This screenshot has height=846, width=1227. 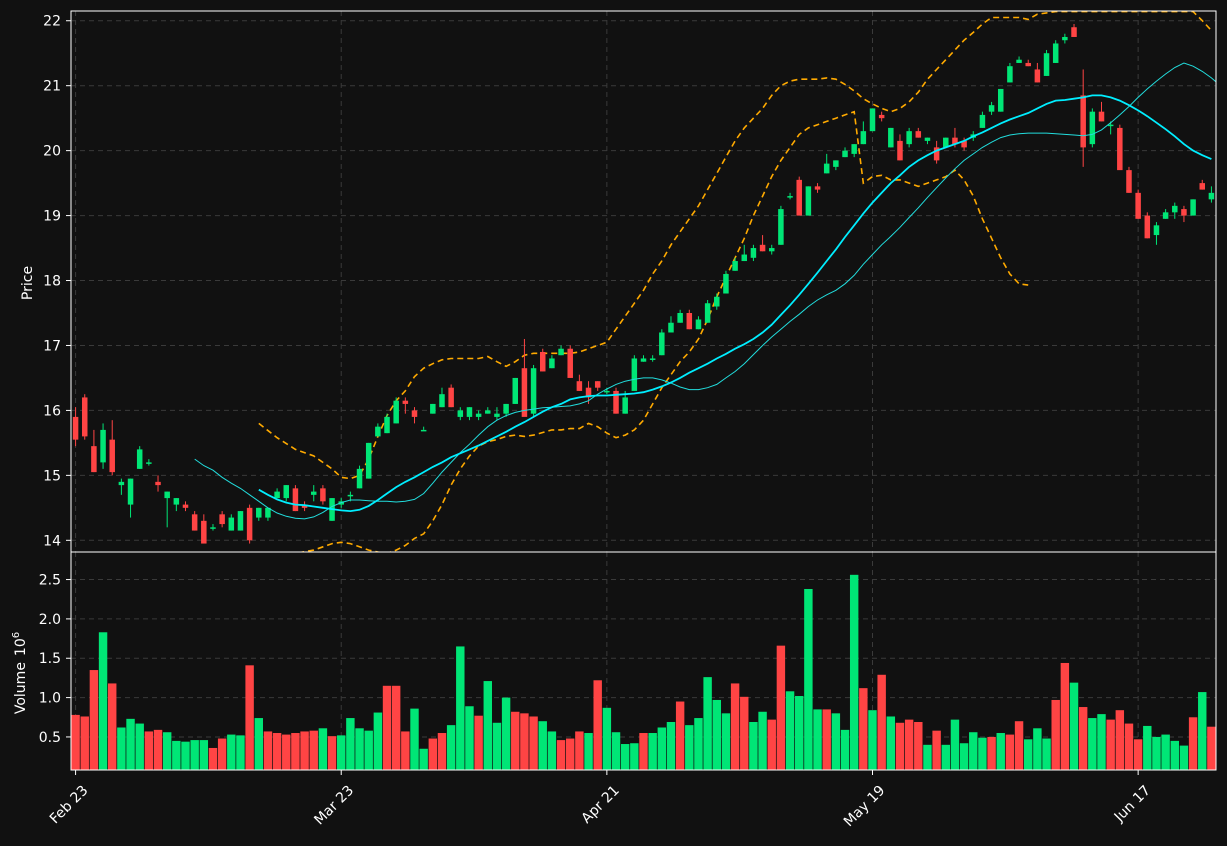 What do you see at coordinates (52, 282) in the screenshot?
I see `price-ytick-label: 18` at bounding box center [52, 282].